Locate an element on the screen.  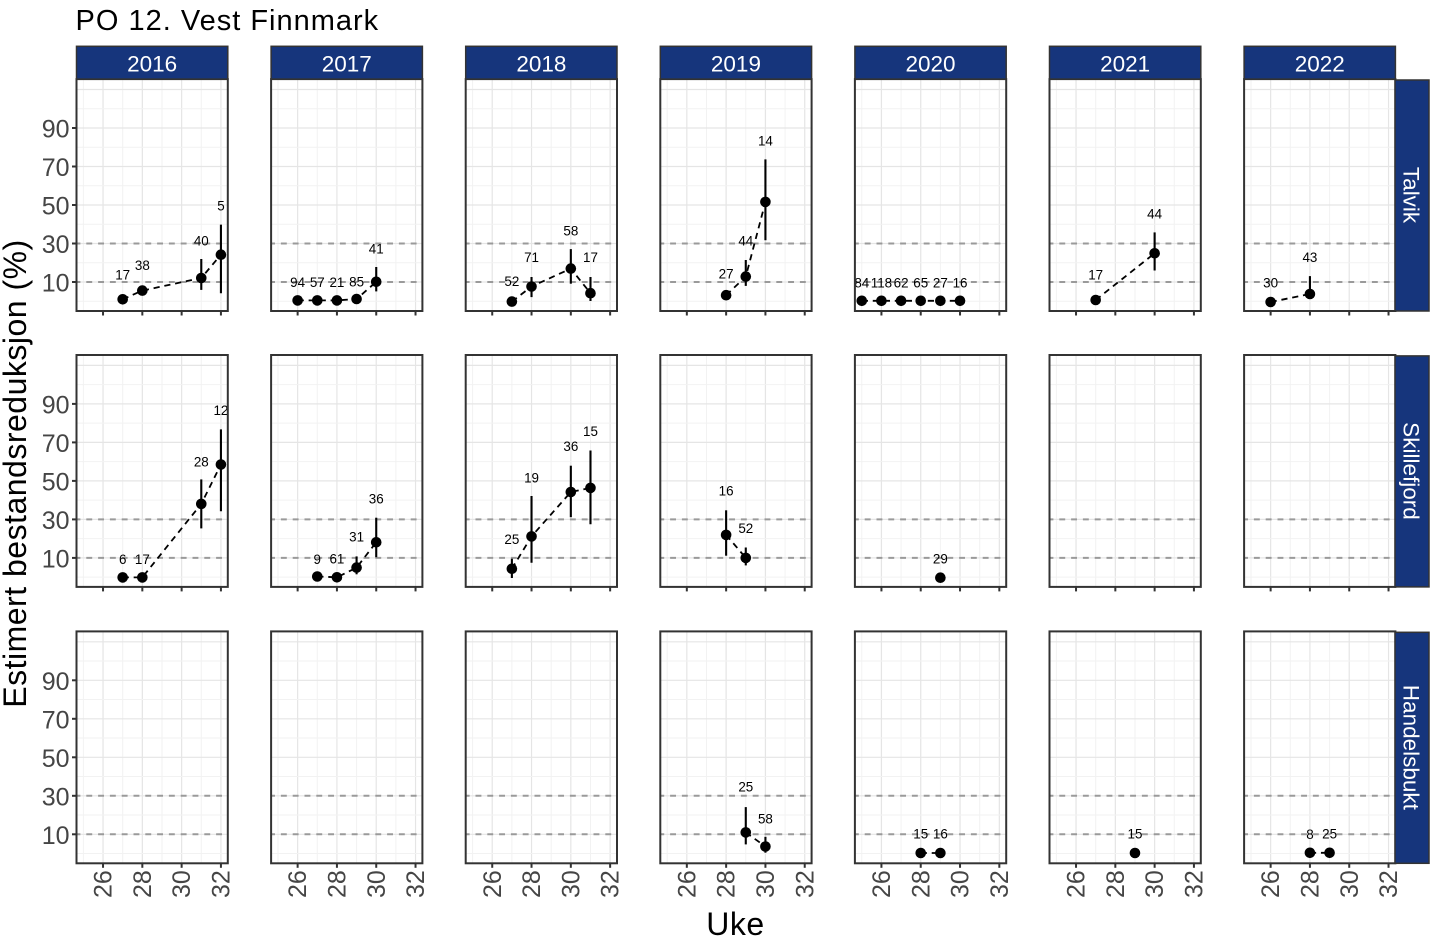
svg-text: 61 is located at coordinates (336, 558).